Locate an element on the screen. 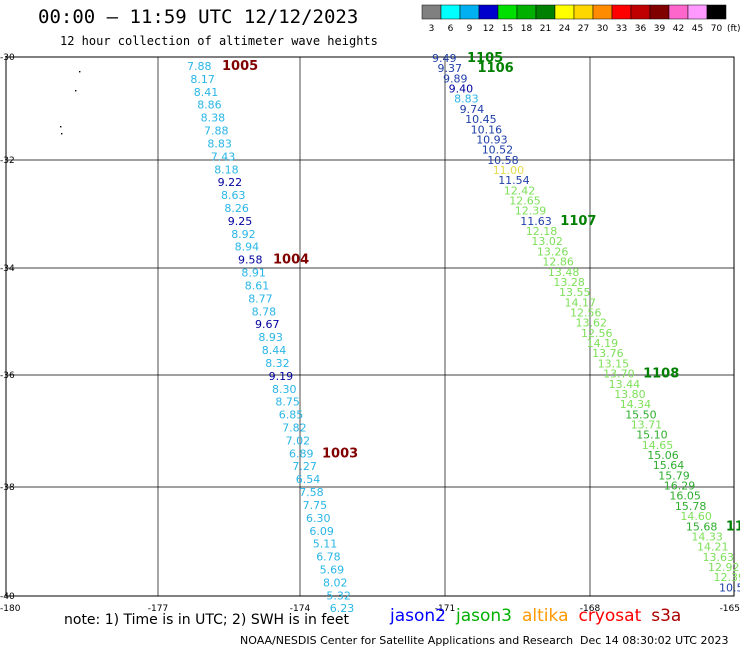  wave-height-value: 8.32 is located at coordinates (277, 363).